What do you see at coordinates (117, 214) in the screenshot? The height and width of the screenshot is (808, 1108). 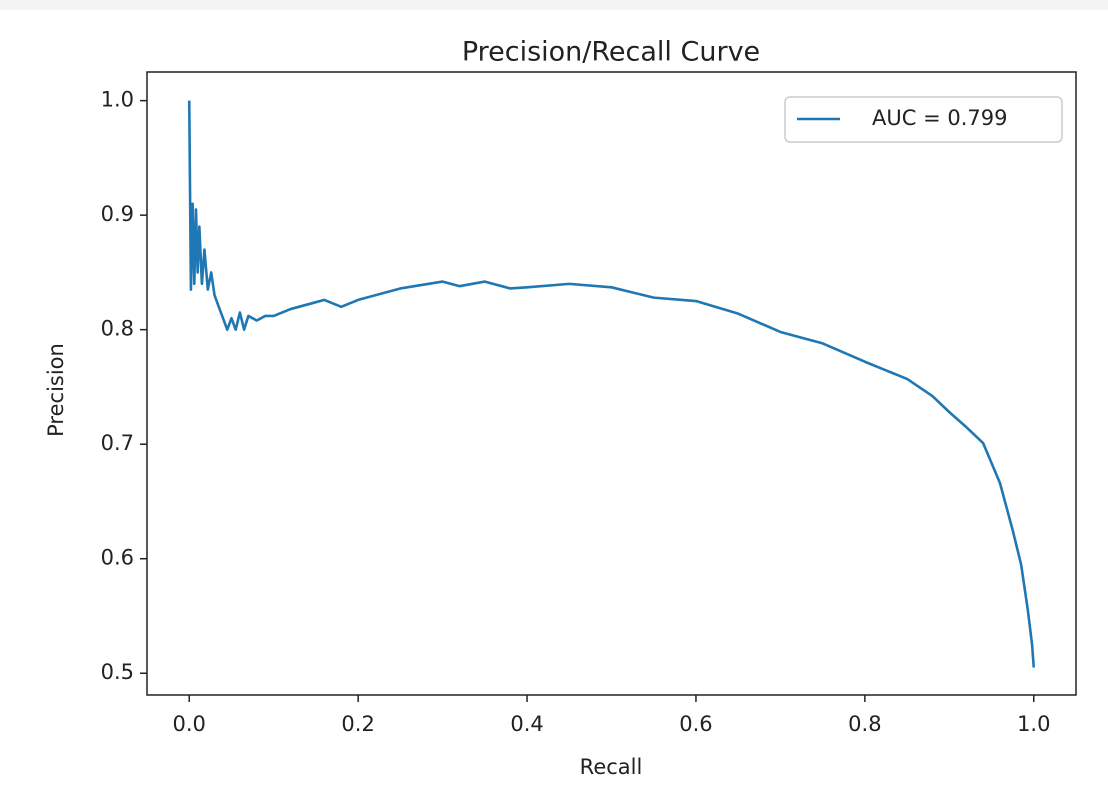 I see `y-tick-label: 0.9` at bounding box center [117, 214].